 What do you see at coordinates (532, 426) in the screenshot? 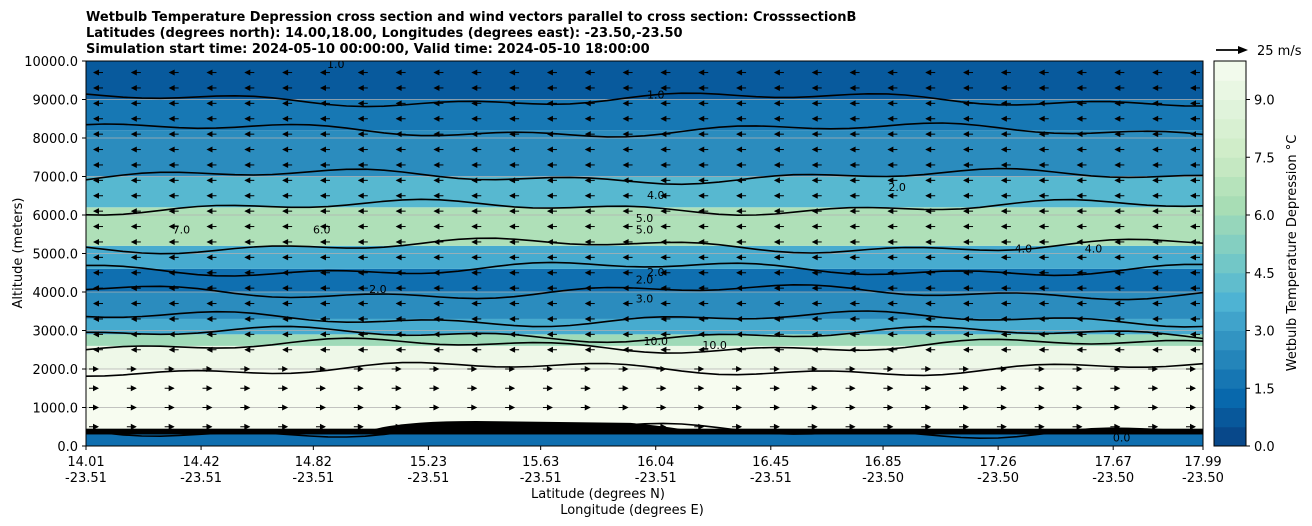
I see `terrain-ridge` at bounding box center [532, 426].